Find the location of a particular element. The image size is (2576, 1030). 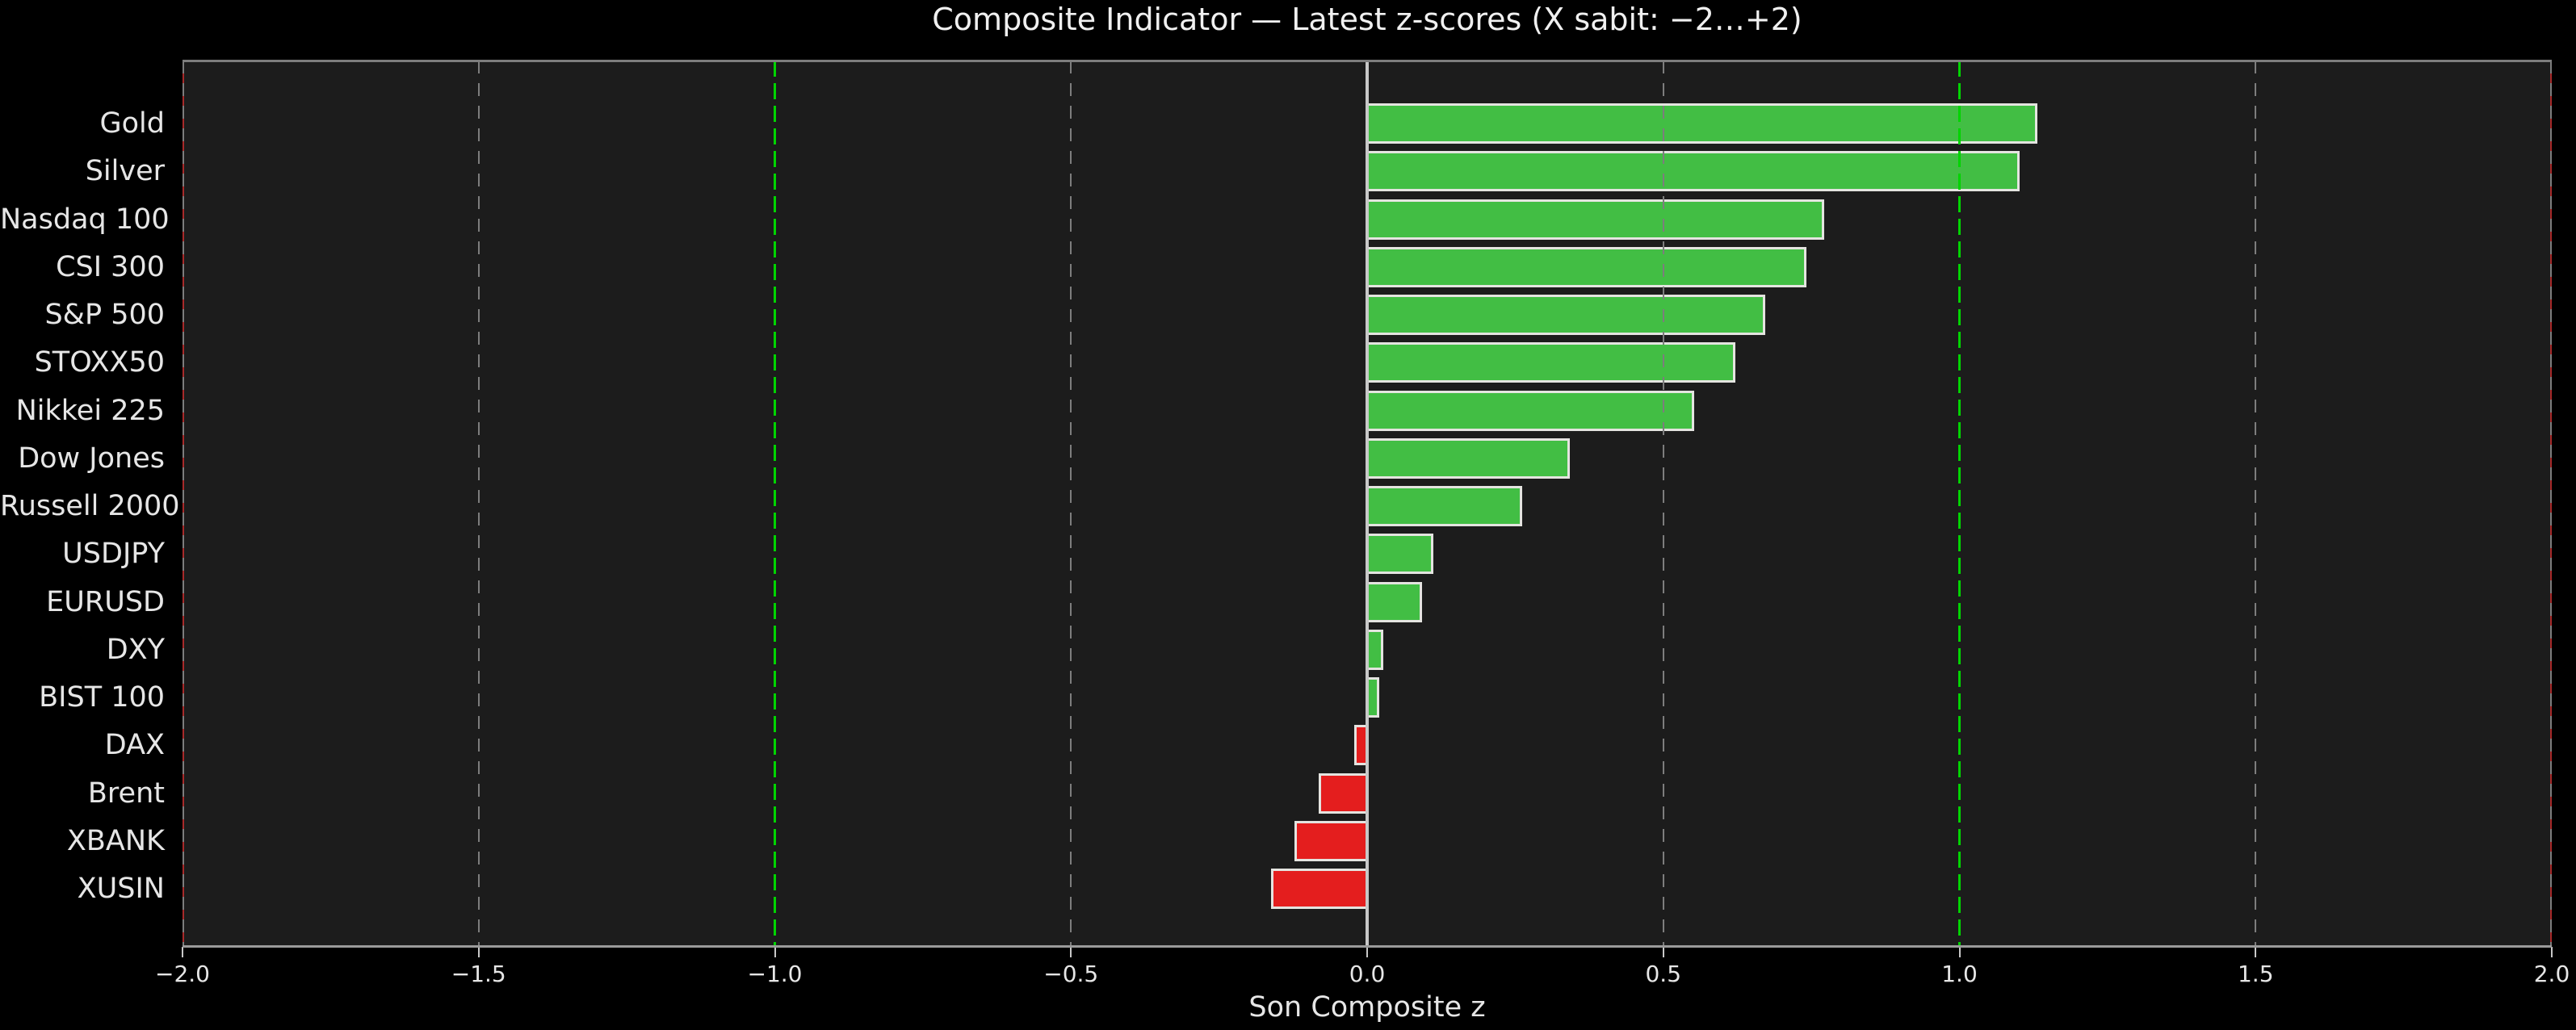

y-axis-label: Nasdaq 100 is located at coordinates (85, 219).